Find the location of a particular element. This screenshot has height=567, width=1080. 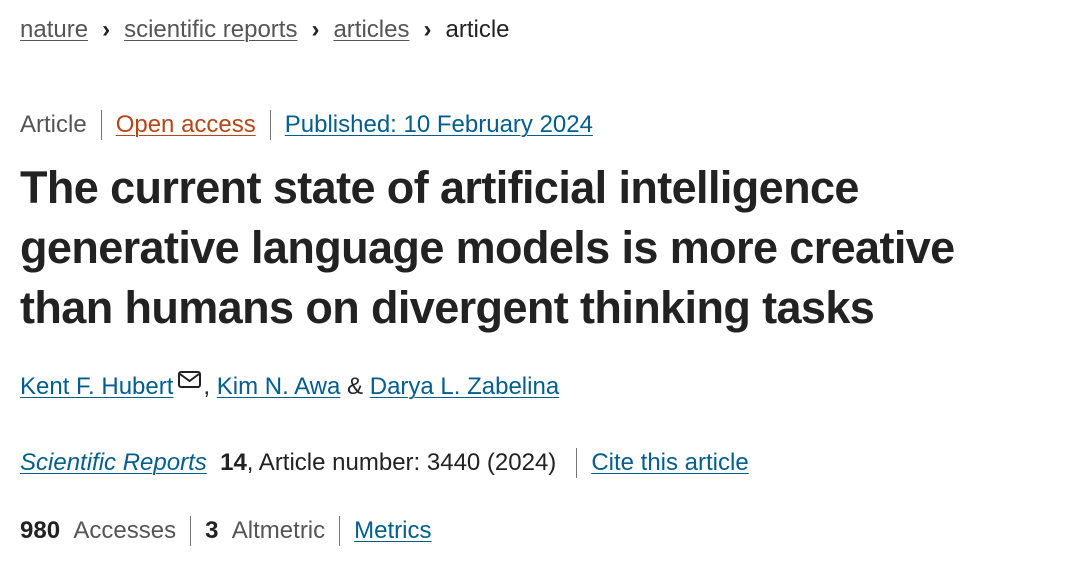

metrics-link: Metrics is located at coordinates (393, 530).